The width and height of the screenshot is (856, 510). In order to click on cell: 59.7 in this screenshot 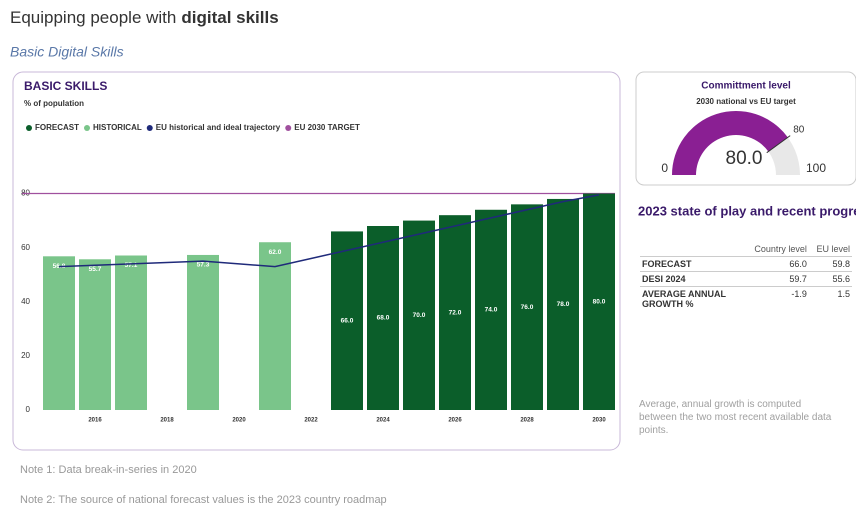, I will do `click(776, 279)`.